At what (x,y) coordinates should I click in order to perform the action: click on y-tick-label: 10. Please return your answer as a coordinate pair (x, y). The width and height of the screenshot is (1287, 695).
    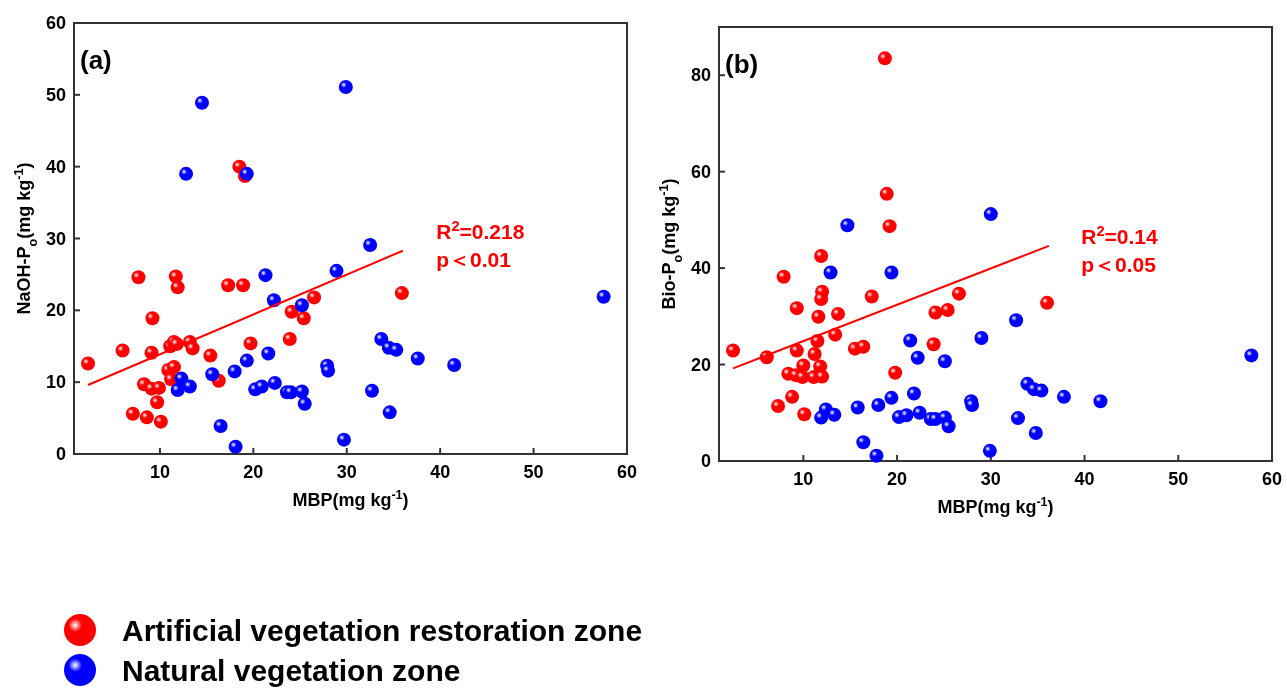
    Looking at the image, I should click on (55, 382).